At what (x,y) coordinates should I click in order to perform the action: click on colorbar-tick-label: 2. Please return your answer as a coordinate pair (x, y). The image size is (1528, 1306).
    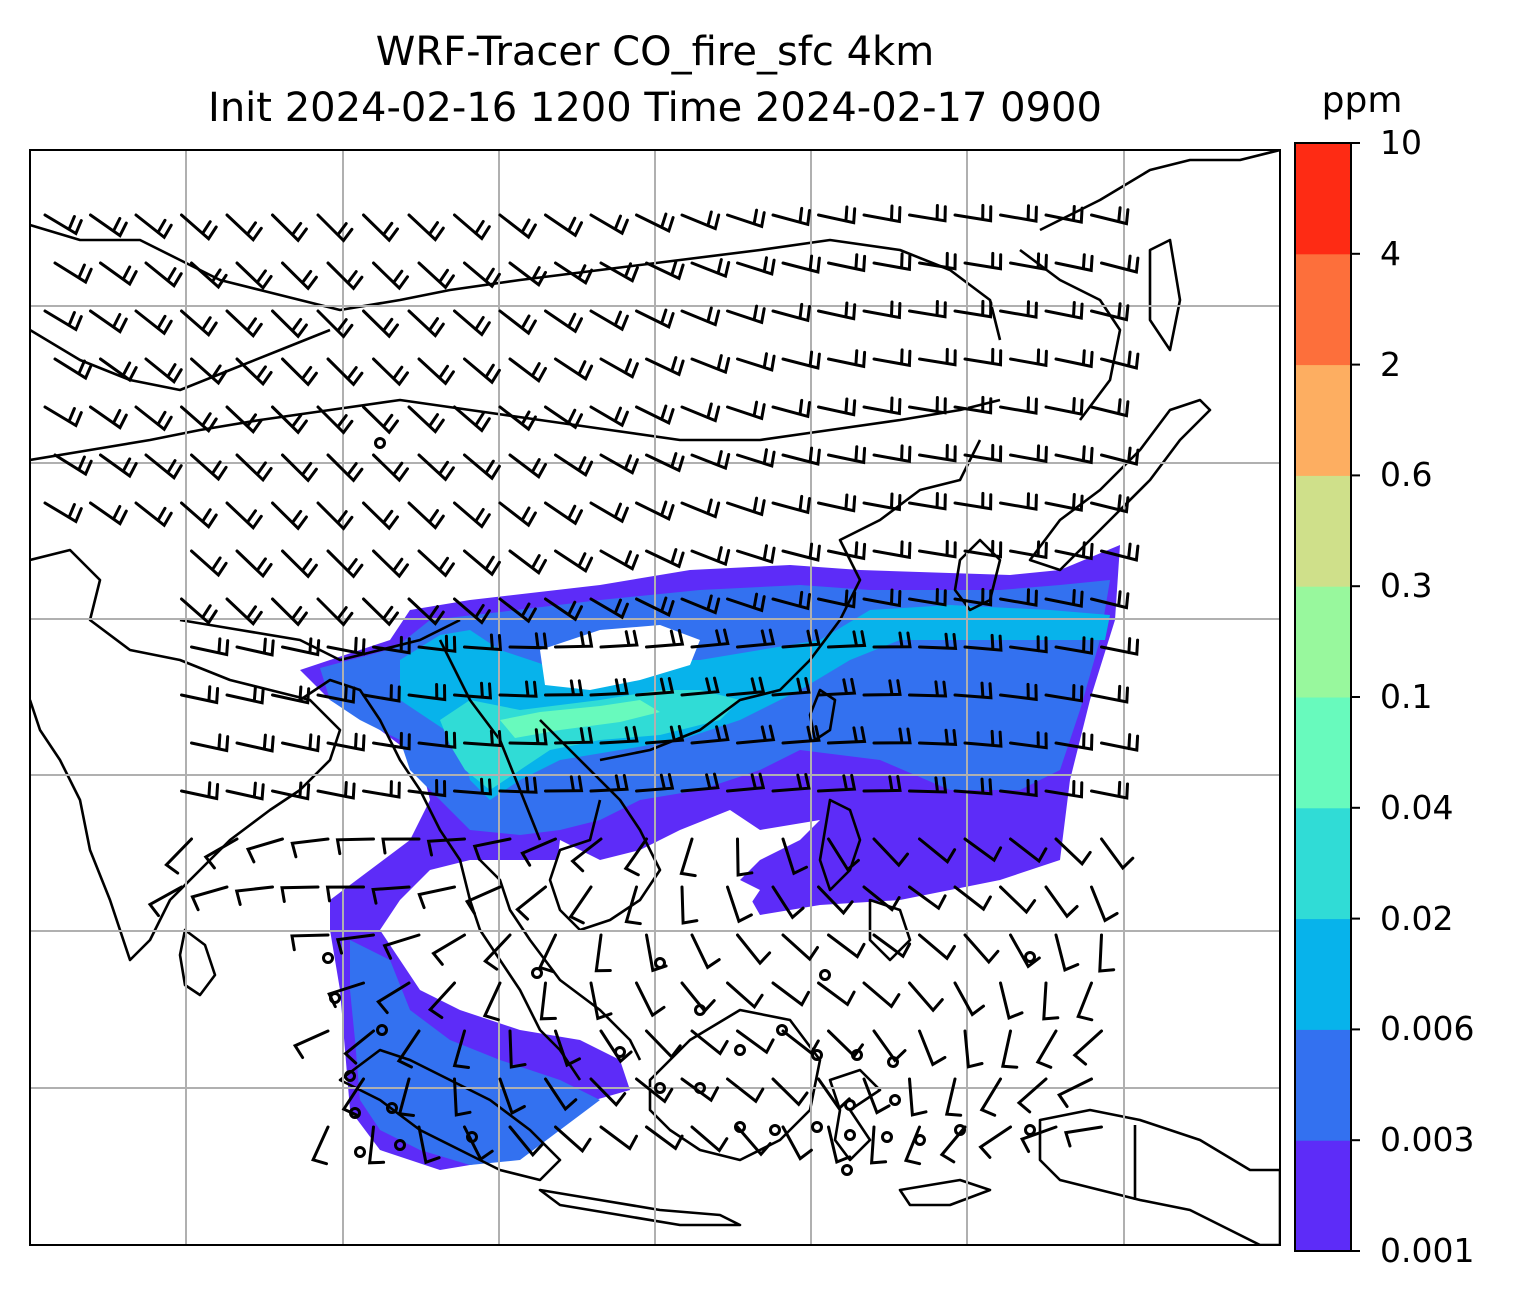
    Looking at the image, I should click on (1390, 364).